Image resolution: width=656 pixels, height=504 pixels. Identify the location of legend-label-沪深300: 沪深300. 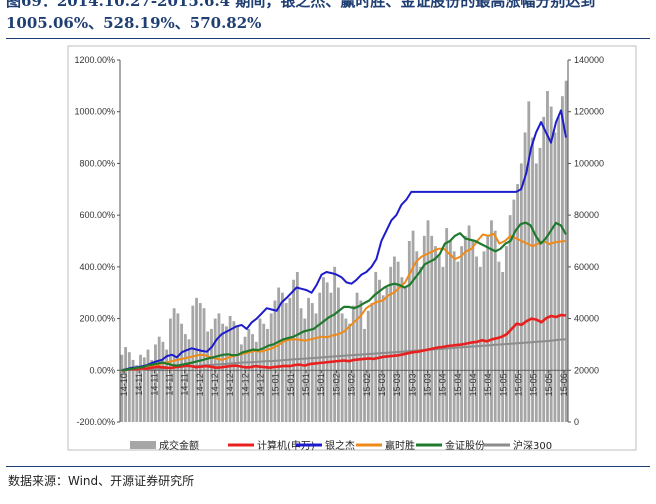
(532, 445).